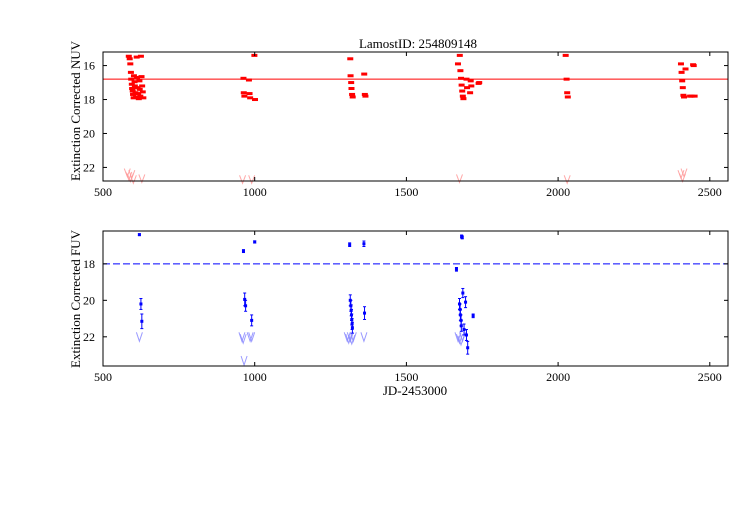  Describe the element at coordinates (75, 110) in the screenshot. I see `nuv-y-axis-label: Extinction Corrected NUV` at that location.